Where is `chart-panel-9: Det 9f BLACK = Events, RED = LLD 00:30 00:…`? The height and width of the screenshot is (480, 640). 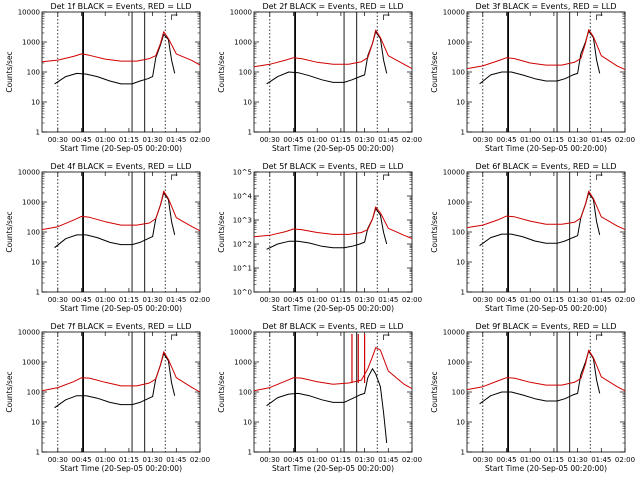
chart-panel-9: Det 9f BLACK = Events, RED = LLD 00:30 00:… is located at coordinates (532, 397).